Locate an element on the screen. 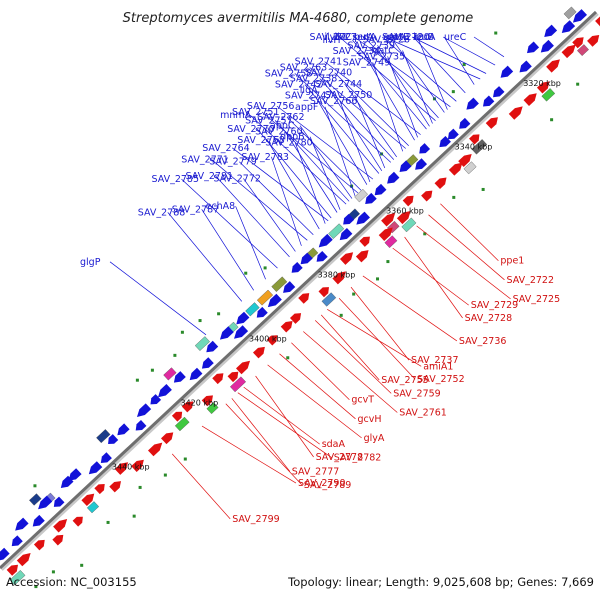 The image size is (600, 600). forward-gene-label: SAV_2780 is located at coordinates (289, 143).